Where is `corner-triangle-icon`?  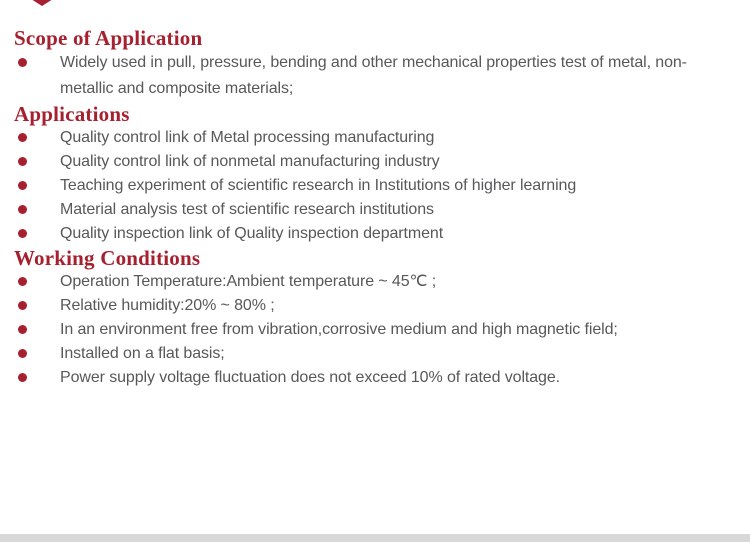
corner-triangle-icon is located at coordinates (42, 3).